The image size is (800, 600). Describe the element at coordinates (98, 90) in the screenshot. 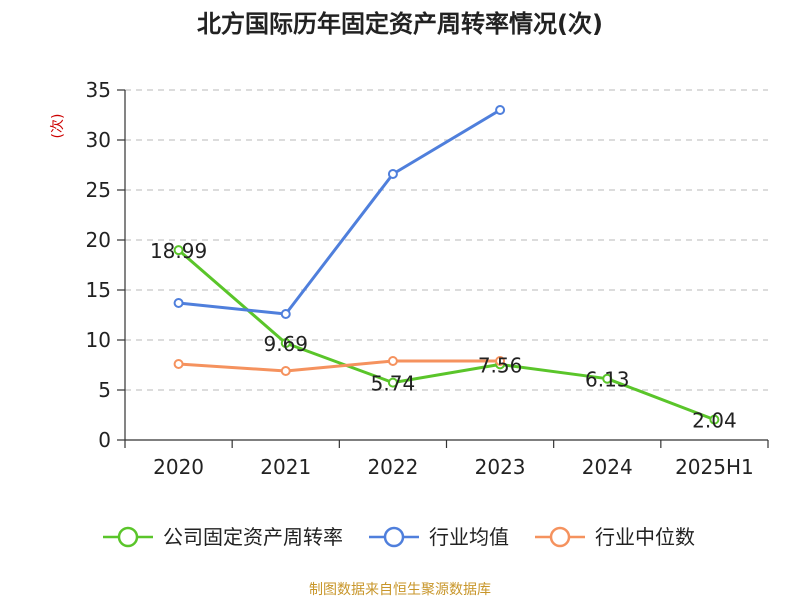

I see `y-tick-label: 35` at that location.